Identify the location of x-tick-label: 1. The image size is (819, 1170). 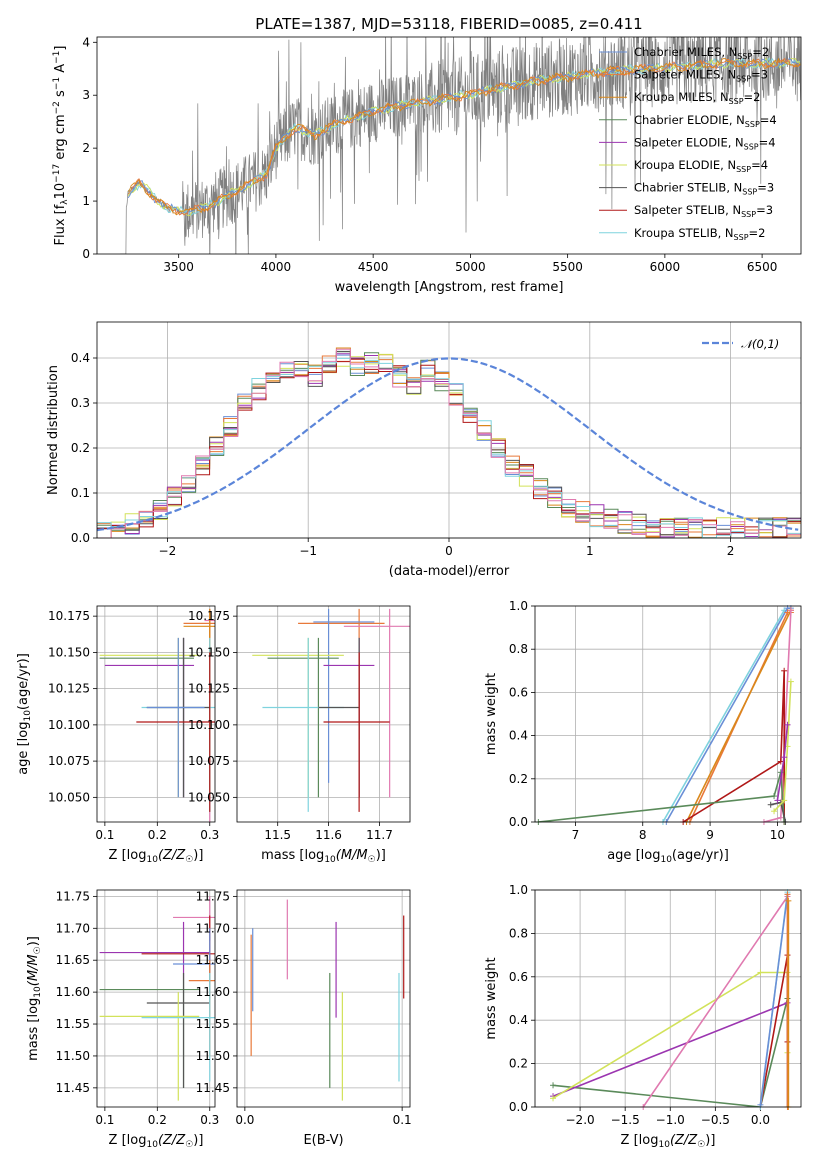
(590, 551).